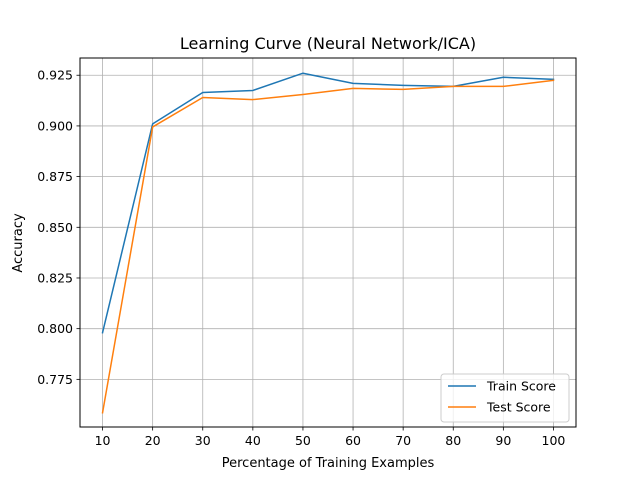 The width and height of the screenshot is (640, 480). What do you see at coordinates (55, 227) in the screenshot?
I see `y-tick-label: 0.850` at bounding box center [55, 227].